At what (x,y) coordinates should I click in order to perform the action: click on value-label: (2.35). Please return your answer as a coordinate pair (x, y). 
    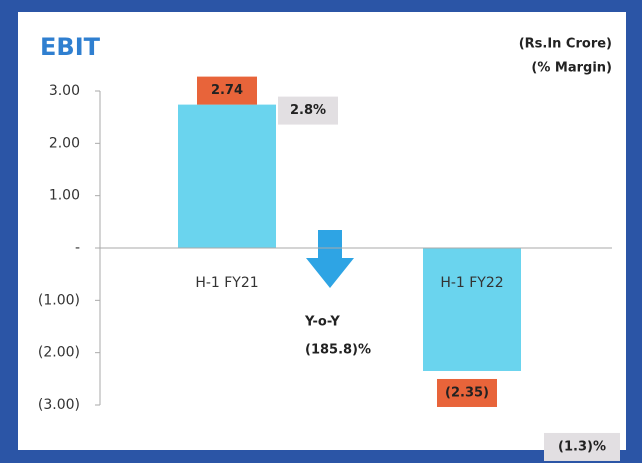
    Looking at the image, I should click on (467, 392).